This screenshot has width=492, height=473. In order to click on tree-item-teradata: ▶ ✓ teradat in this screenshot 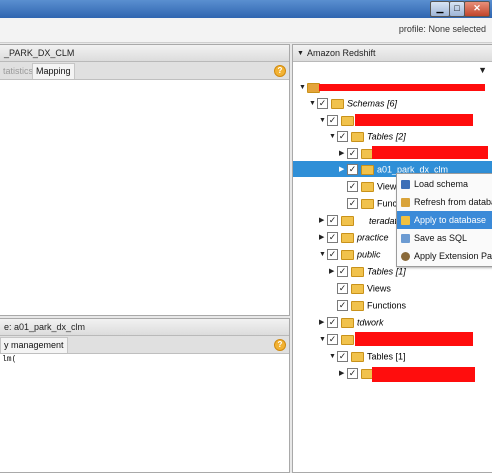, I will do `click(358, 220)`.